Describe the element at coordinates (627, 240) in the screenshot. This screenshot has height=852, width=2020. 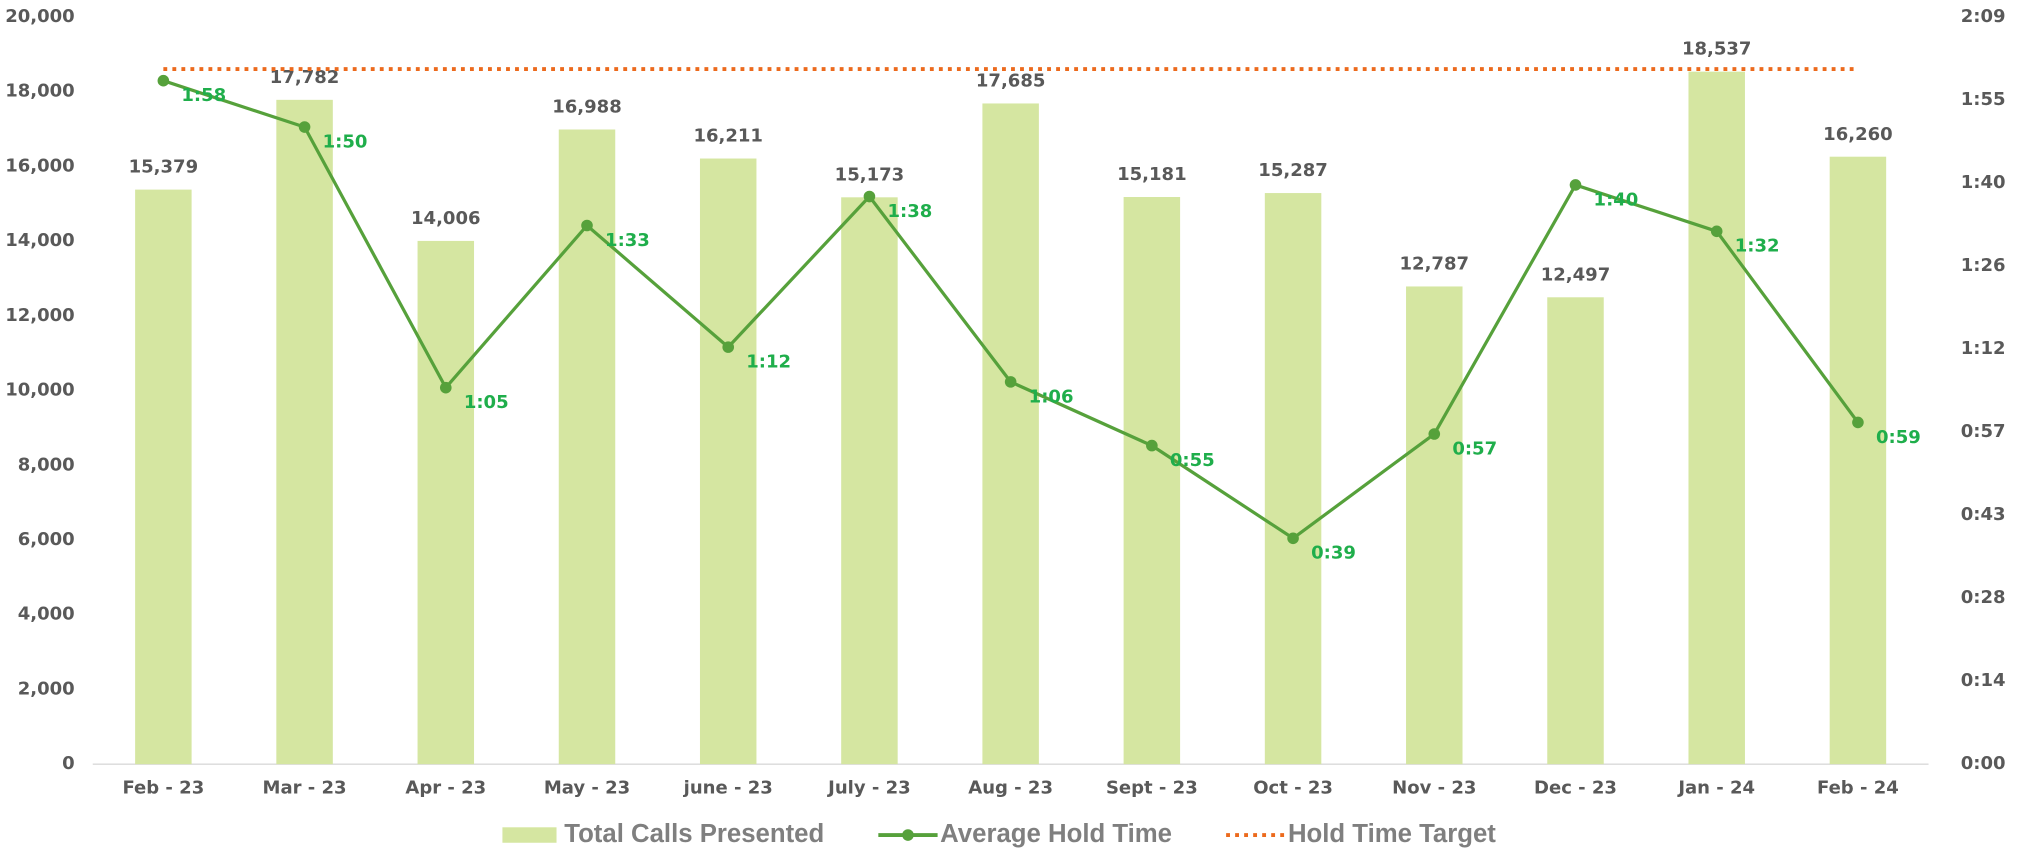
I see `line-label: 1:33` at that location.